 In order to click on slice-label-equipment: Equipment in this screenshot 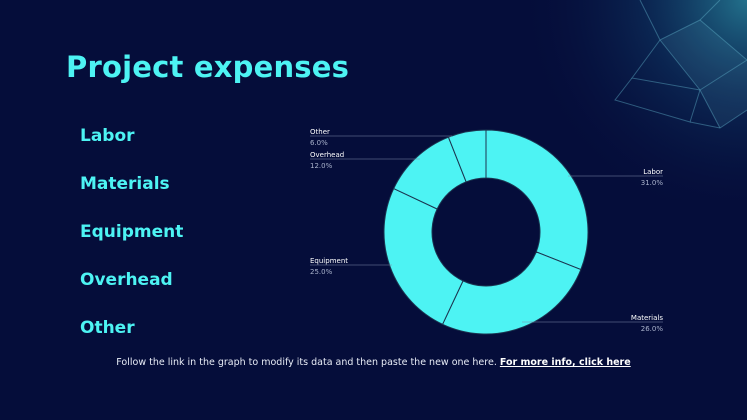, I will do `click(329, 261)`.